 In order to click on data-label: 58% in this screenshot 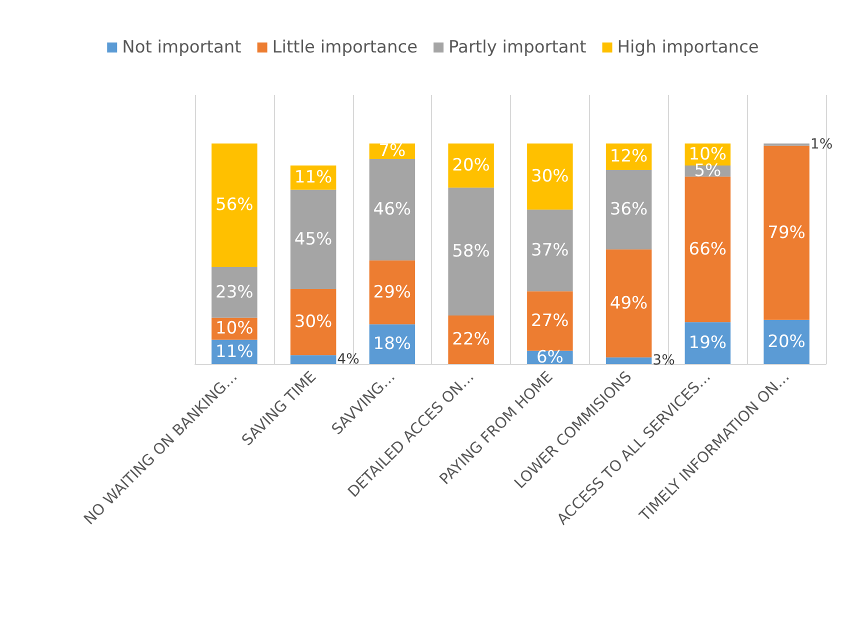, I will do `click(471, 252)`.